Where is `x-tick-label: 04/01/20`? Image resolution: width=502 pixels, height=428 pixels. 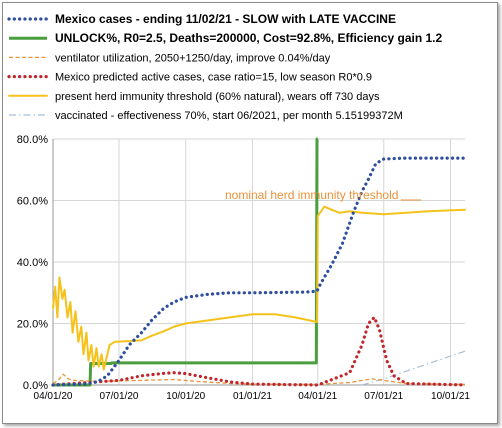
x-tick-label: 04/01/20 is located at coordinates (53, 396).